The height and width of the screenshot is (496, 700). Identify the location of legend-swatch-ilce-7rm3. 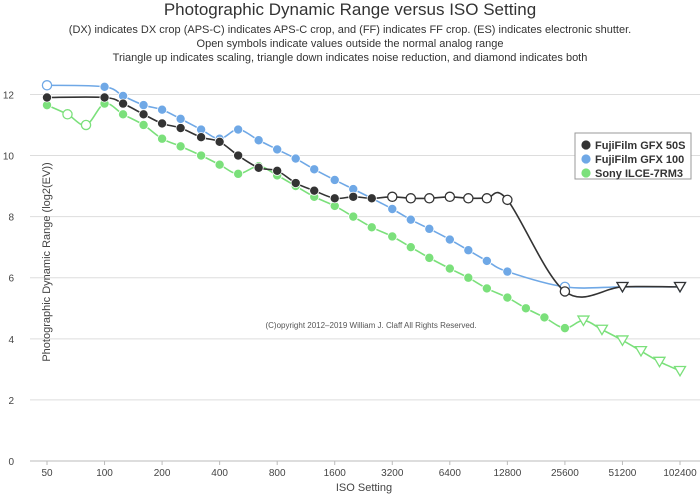
(586, 173).